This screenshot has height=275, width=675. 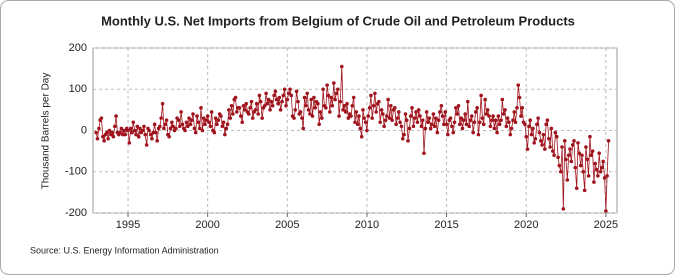 What do you see at coordinates (526, 225) in the screenshot?
I see `x-tick-label: 2020` at bounding box center [526, 225].